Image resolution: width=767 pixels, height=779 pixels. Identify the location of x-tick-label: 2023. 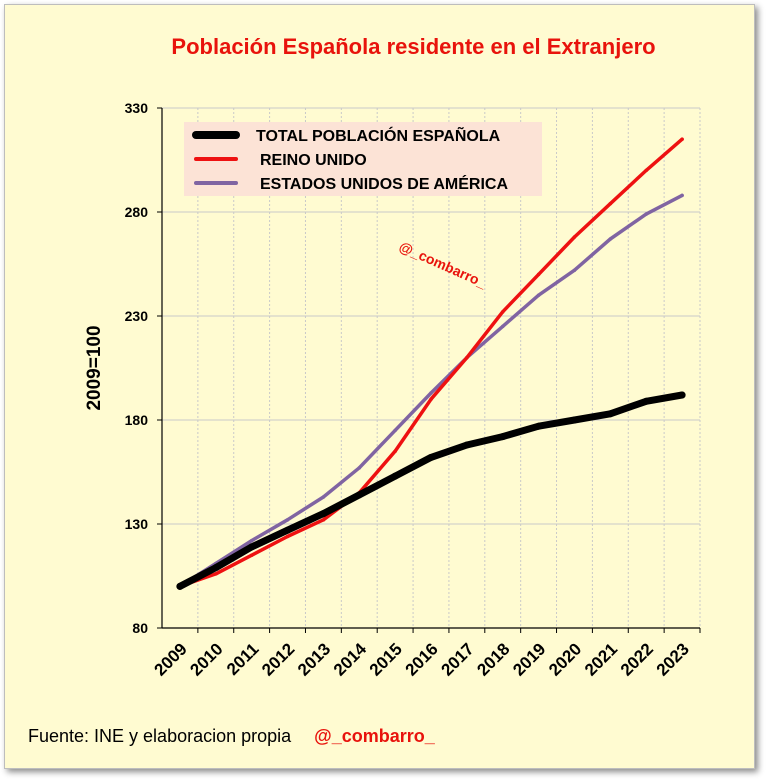
(673, 659).